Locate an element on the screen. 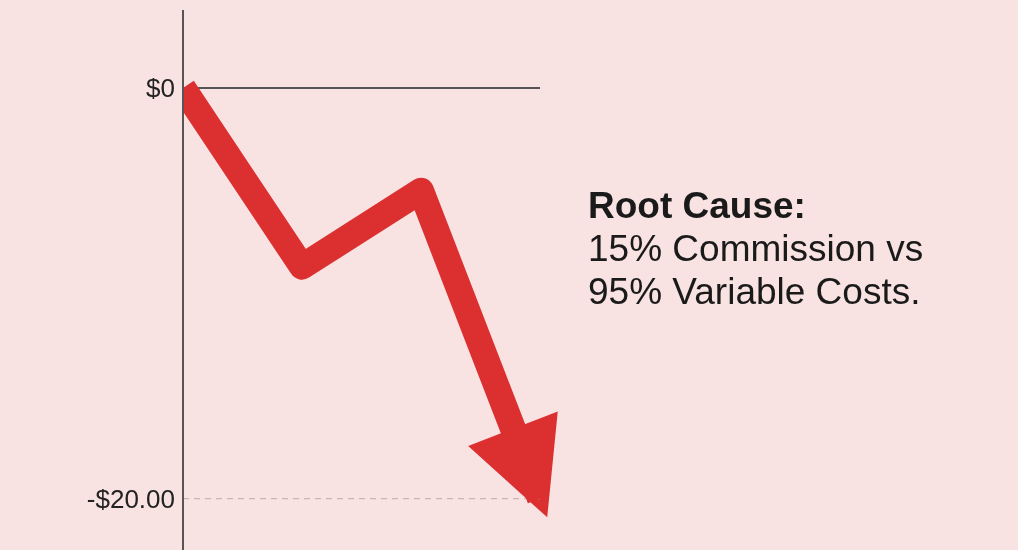  y-tick-label: $0 is located at coordinates (160, 88).